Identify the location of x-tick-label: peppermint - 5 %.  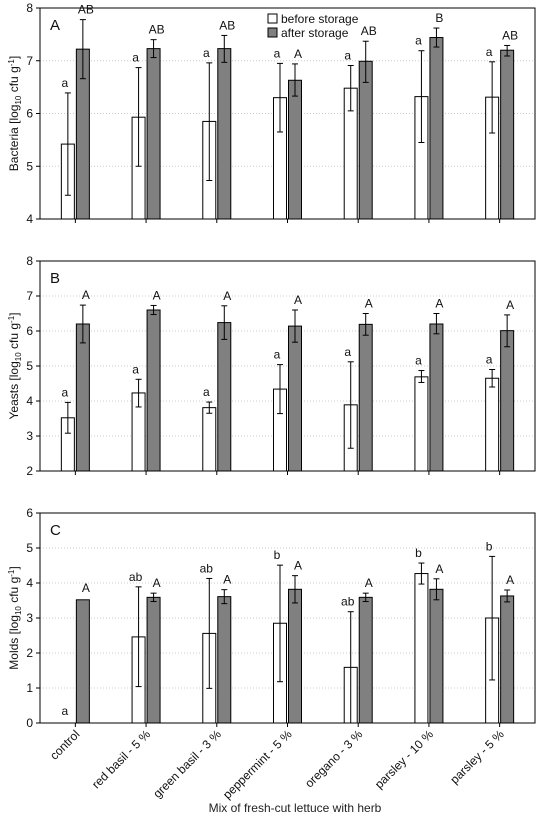
(257, 764).